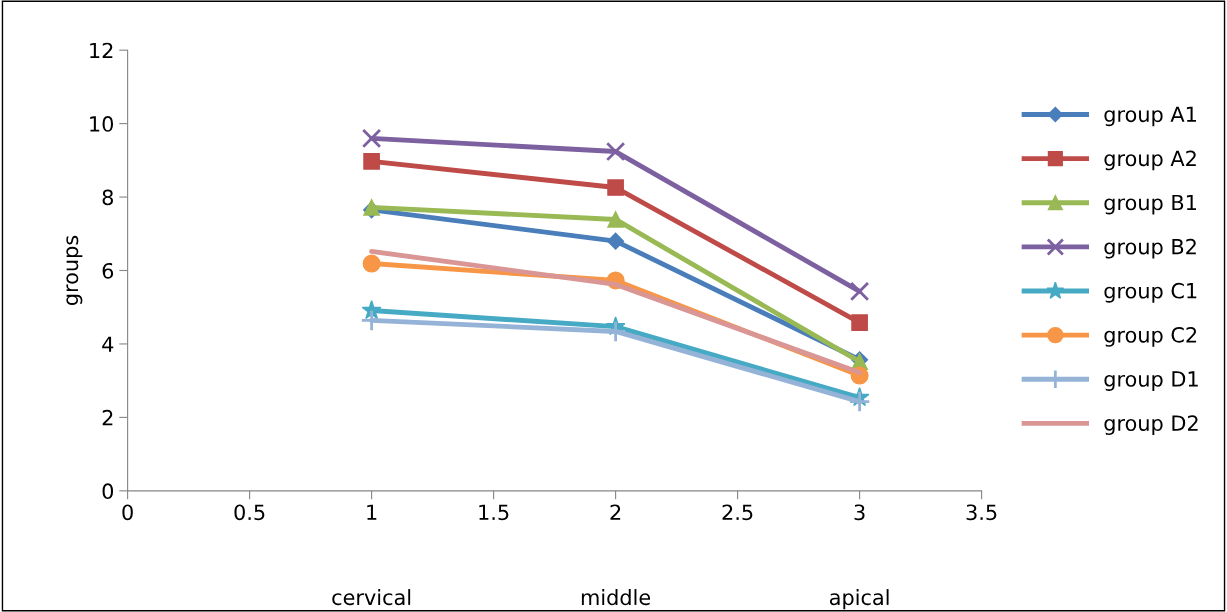  What do you see at coordinates (1150, 204) in the screenshot?
I see `legend-label: group B1` at bounding box center [1150, 204].